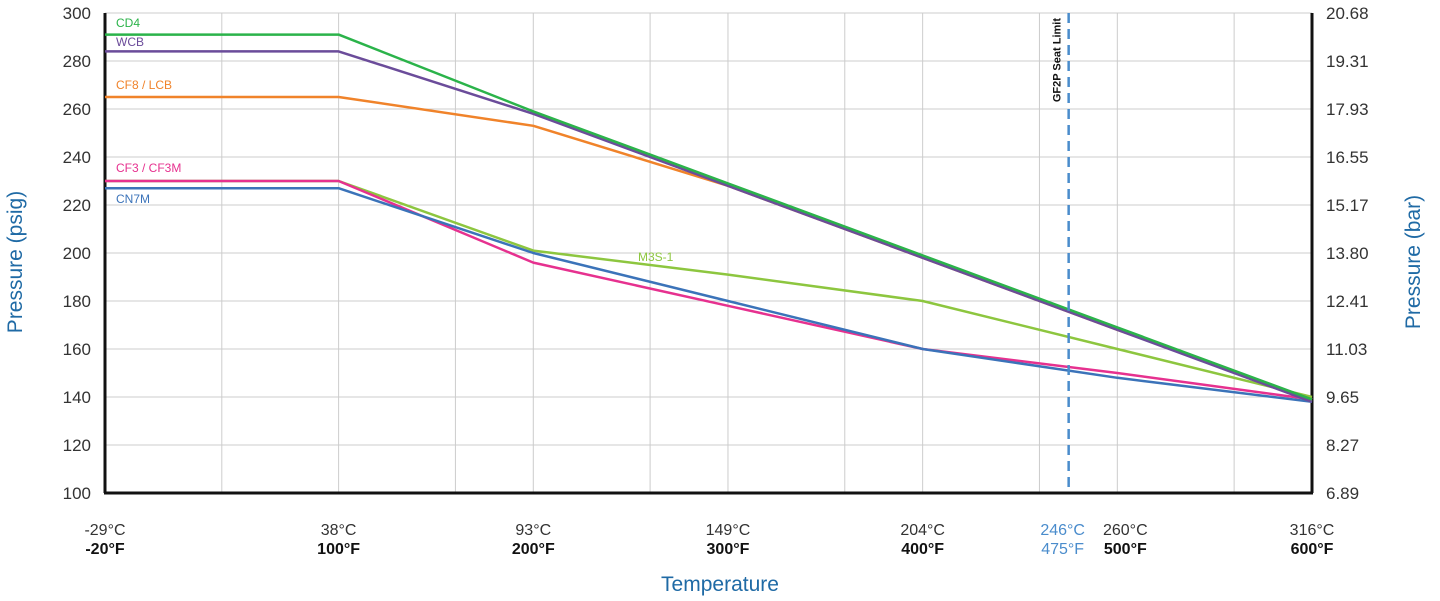 The image size is (1440, 601). I want to click on series-label-cf8-lcb: CF8 / LCB, so click(144, 85).